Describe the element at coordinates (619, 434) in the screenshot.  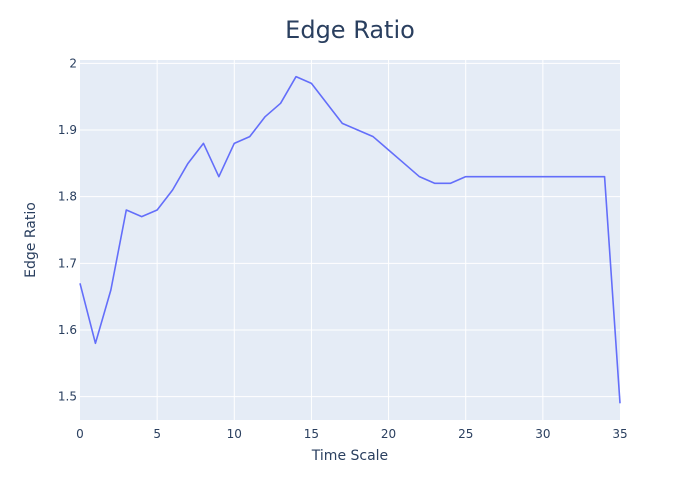
I see `x-tick-label: 35` at that location.